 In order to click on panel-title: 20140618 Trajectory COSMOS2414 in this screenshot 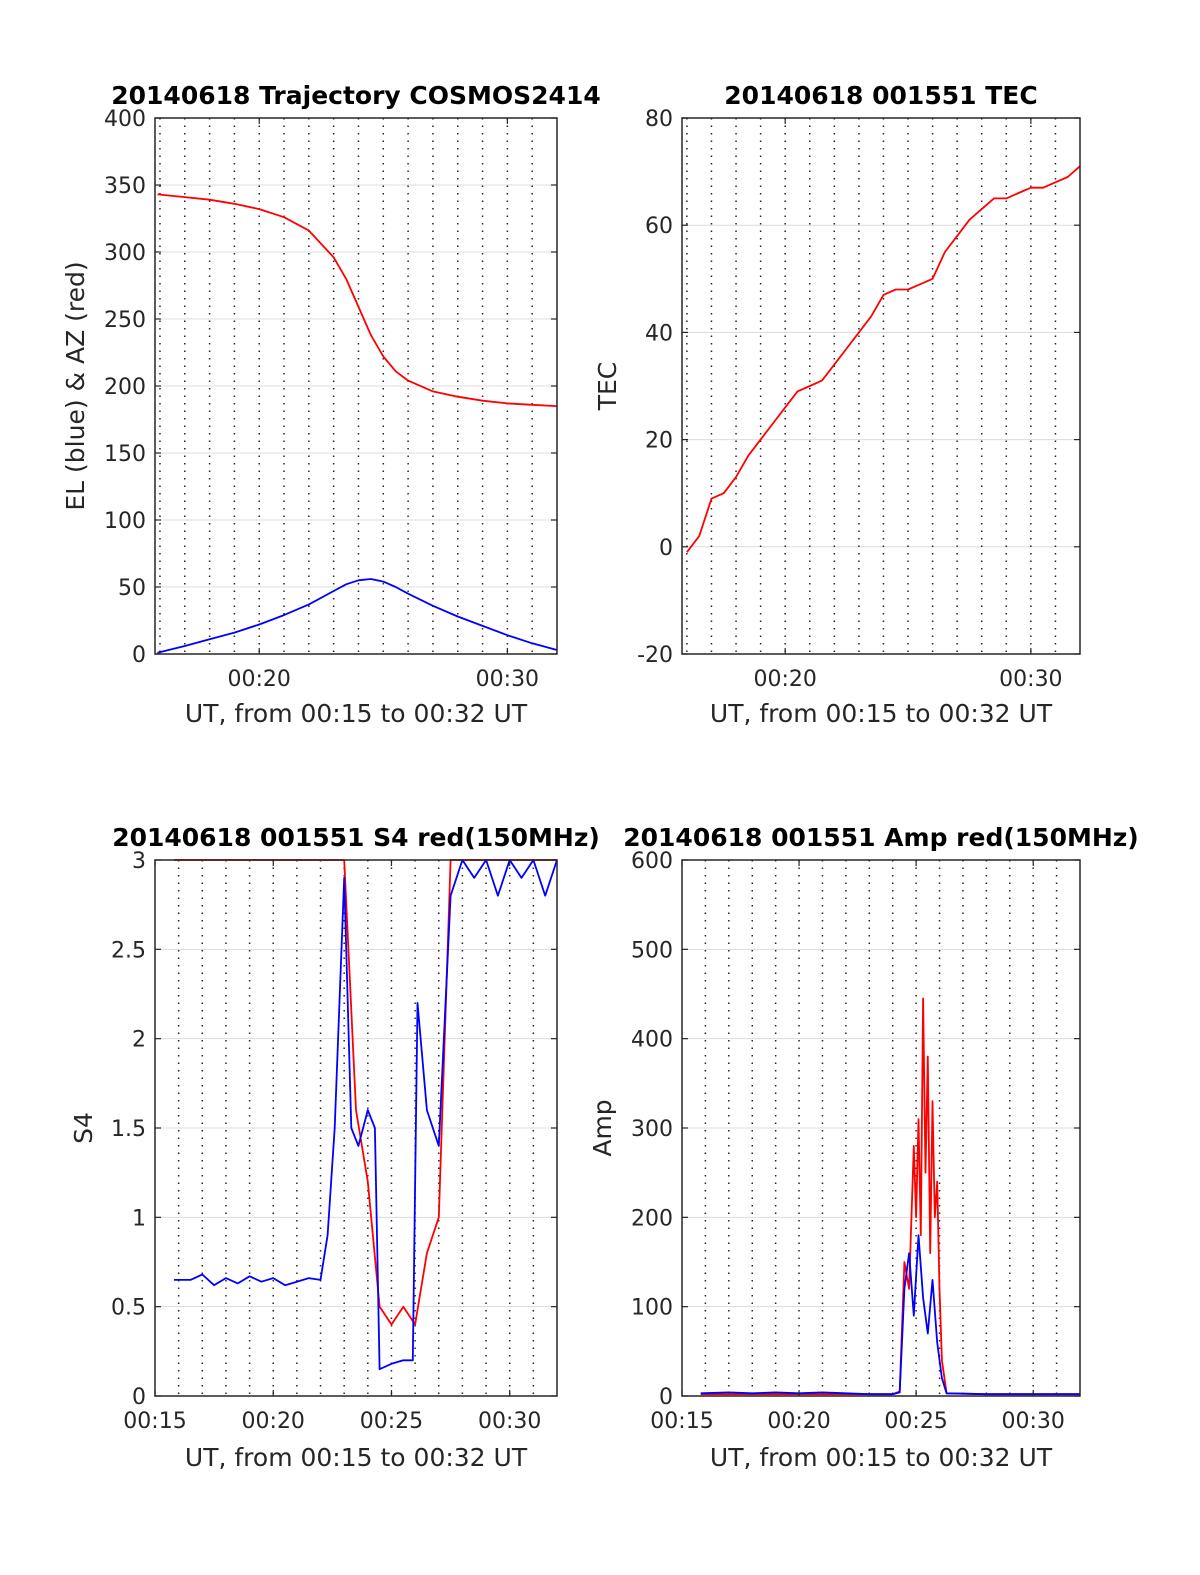, I will do `click(356, 95)`.